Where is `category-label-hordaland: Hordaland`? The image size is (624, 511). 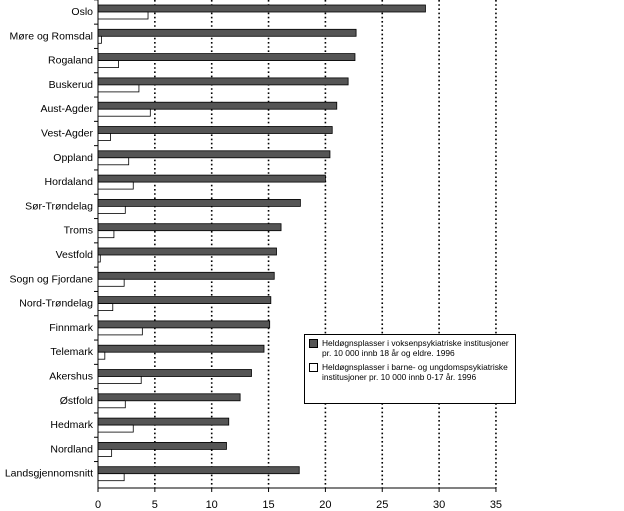
category-label-hordaland: Hordaland is located at coordinates (69, 182).